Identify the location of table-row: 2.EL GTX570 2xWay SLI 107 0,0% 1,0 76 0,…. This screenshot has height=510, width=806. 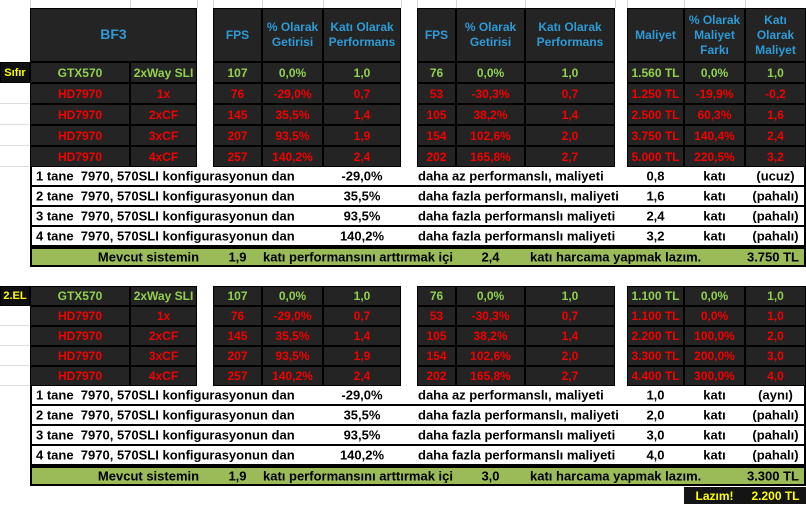
(403, 296).